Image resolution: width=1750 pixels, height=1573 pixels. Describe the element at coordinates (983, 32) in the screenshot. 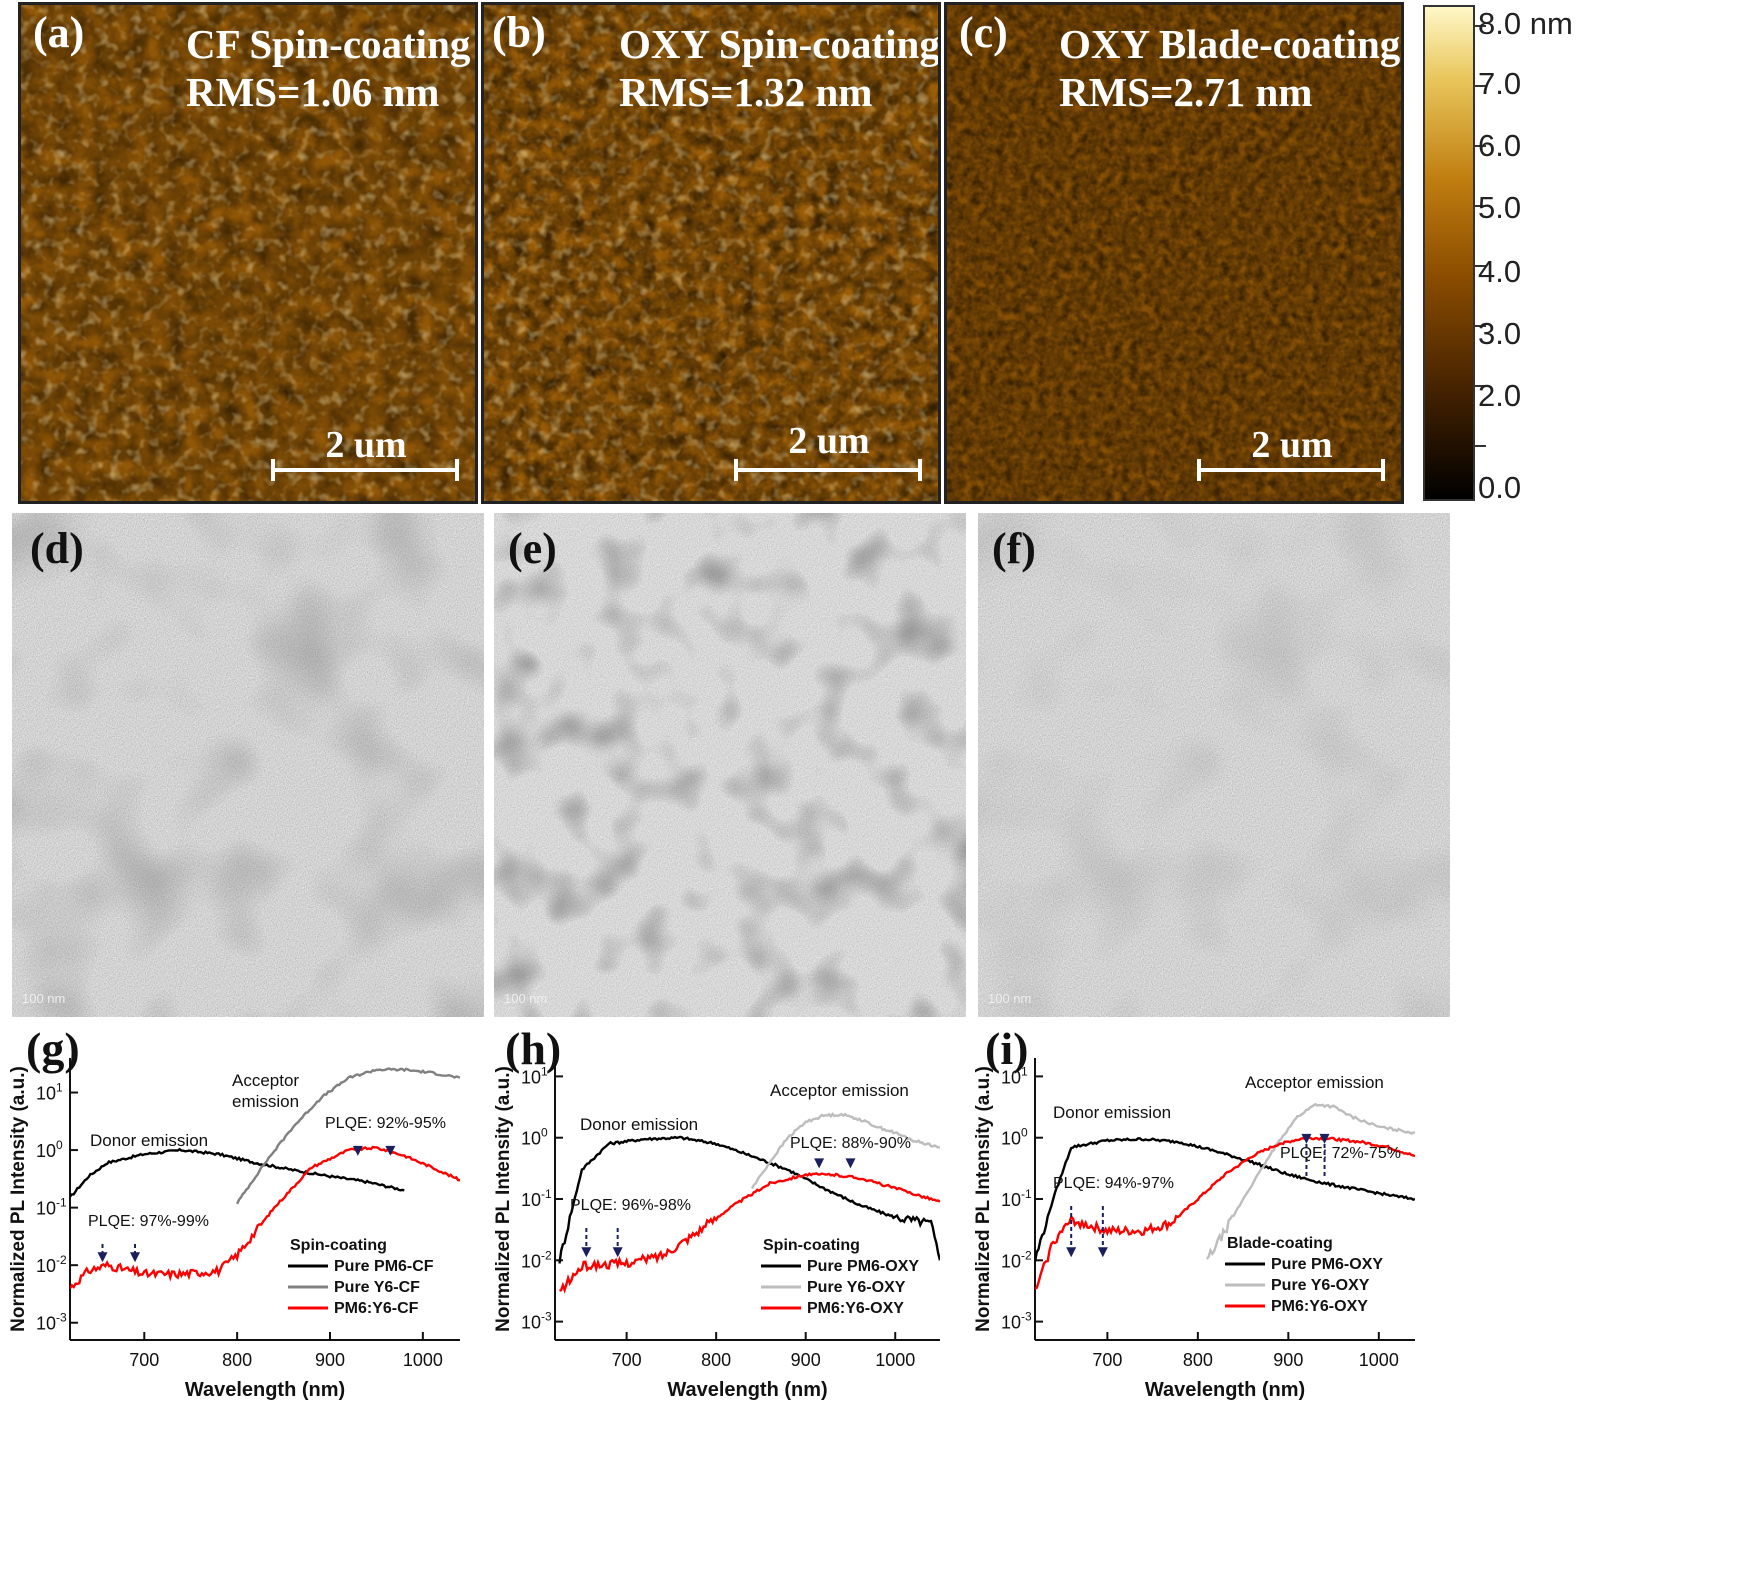

I see `afm-panel-label: (c)` at that location.